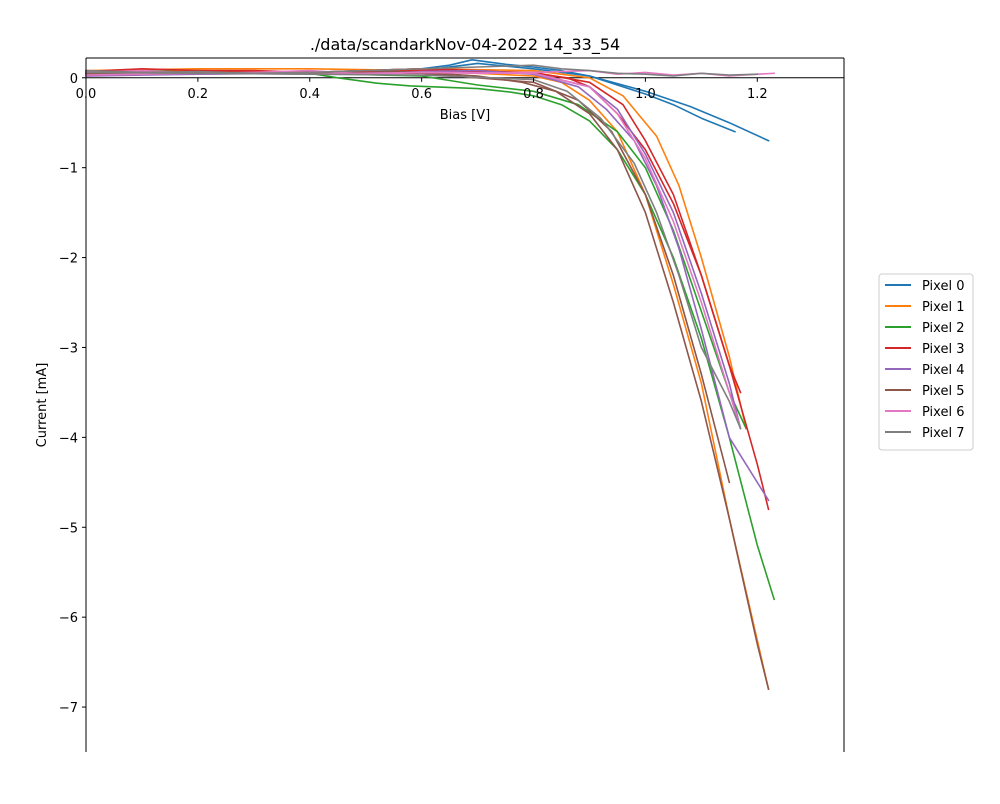  What do you see at coordinates (68, 528) in the screenshot?
I see `y-tick-label: −5` at bounding box center [68, 528].